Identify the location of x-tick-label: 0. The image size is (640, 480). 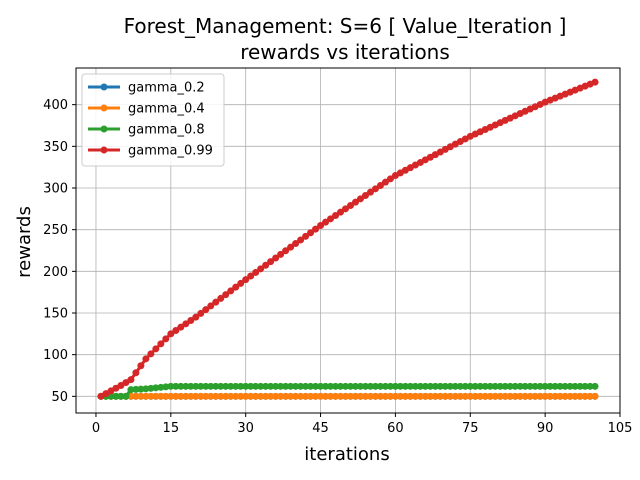
(96, 428).